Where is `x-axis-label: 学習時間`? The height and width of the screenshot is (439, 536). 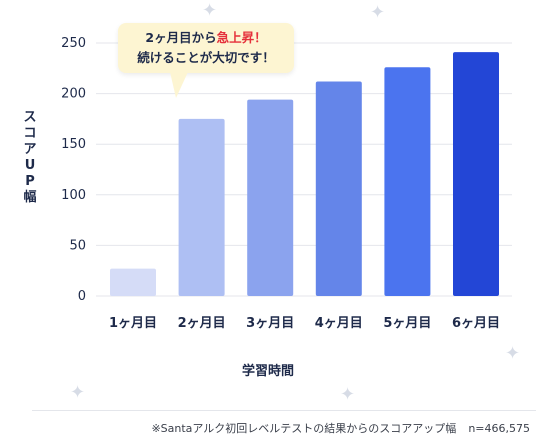 x-axis-label: 学習時間 is located at coordinates (267, 371).